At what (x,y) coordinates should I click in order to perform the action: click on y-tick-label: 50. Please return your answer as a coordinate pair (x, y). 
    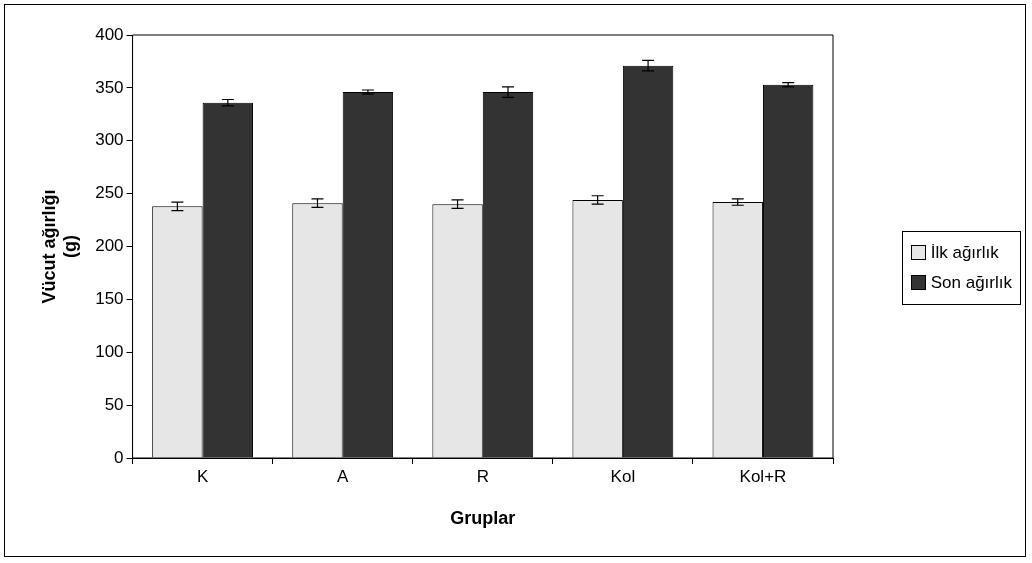
    Looking at the image, I should click on (114, 404).